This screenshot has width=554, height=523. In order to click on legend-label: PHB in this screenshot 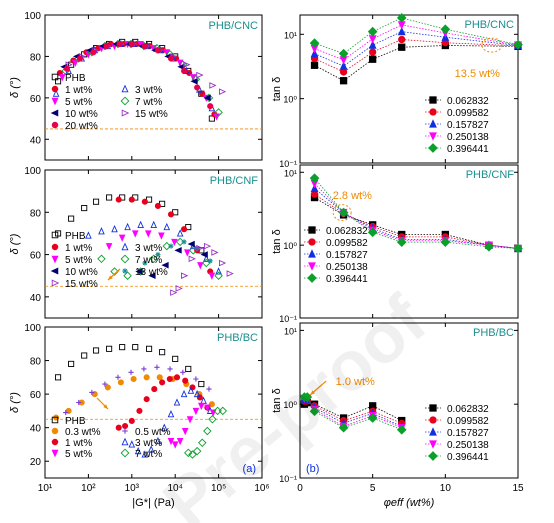, I will do `click(75, 236)`.